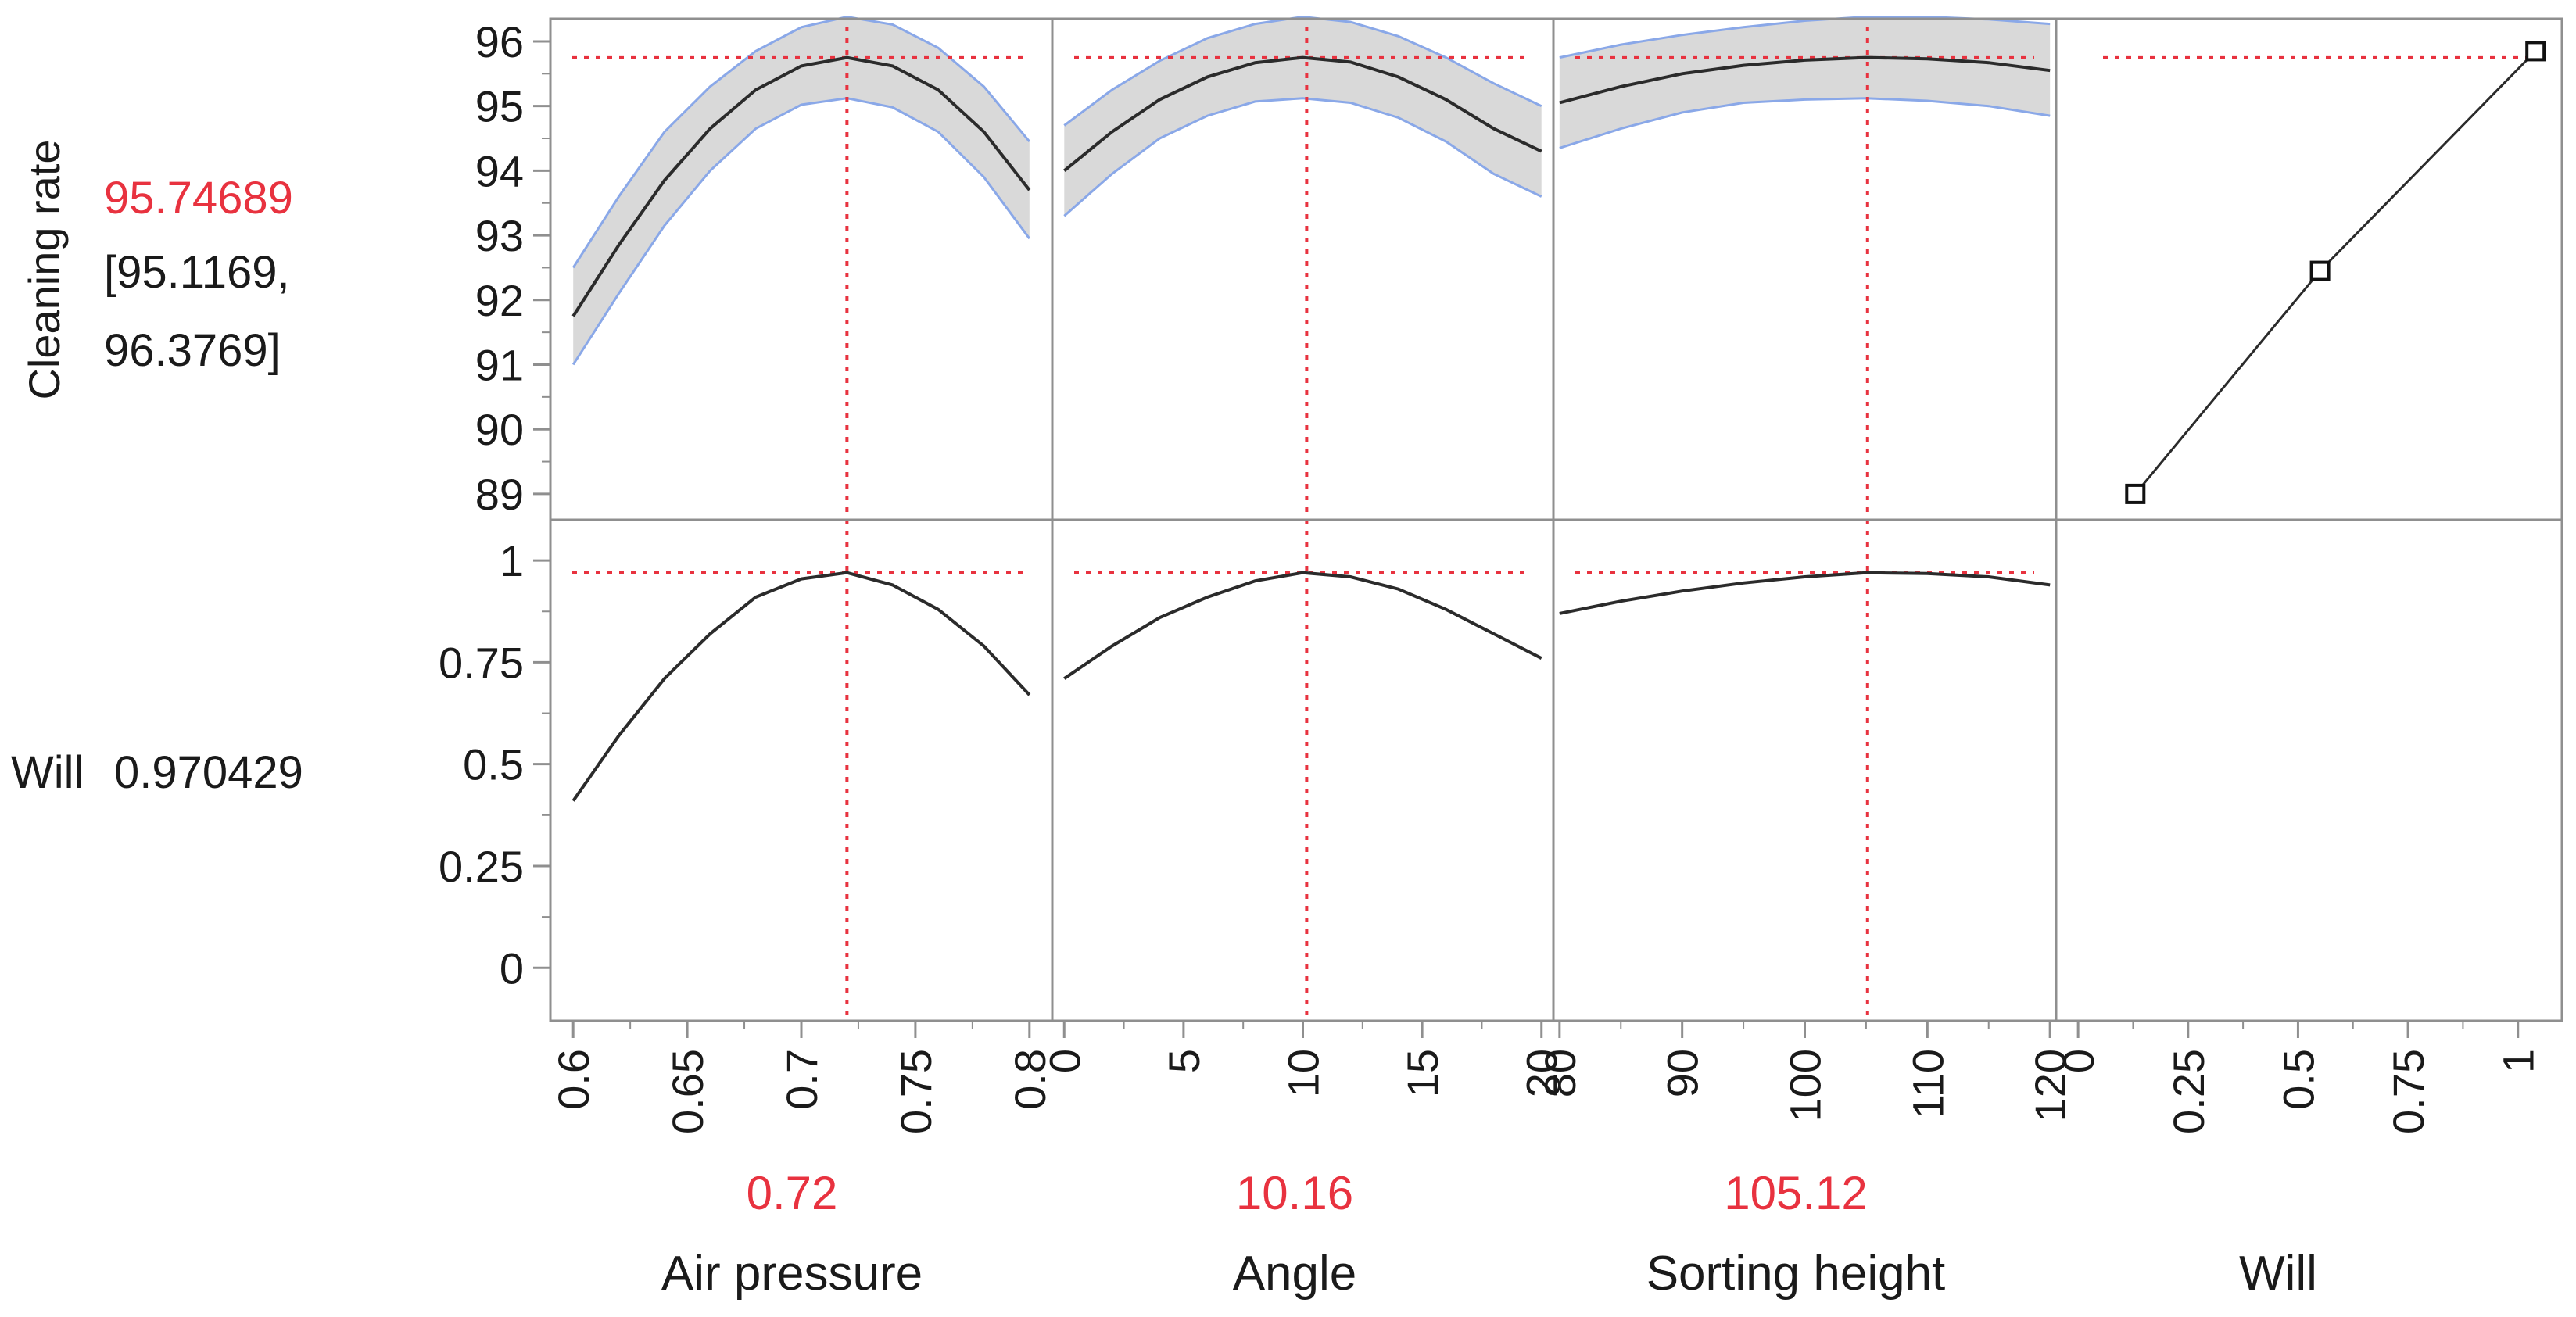 The image size is (2576, 1317). What do you see at coordinates (2188, 1091) in the screenshot?
I see `x-tick-label-c3-1: 0.25` at bounding box center [2188, 1091].